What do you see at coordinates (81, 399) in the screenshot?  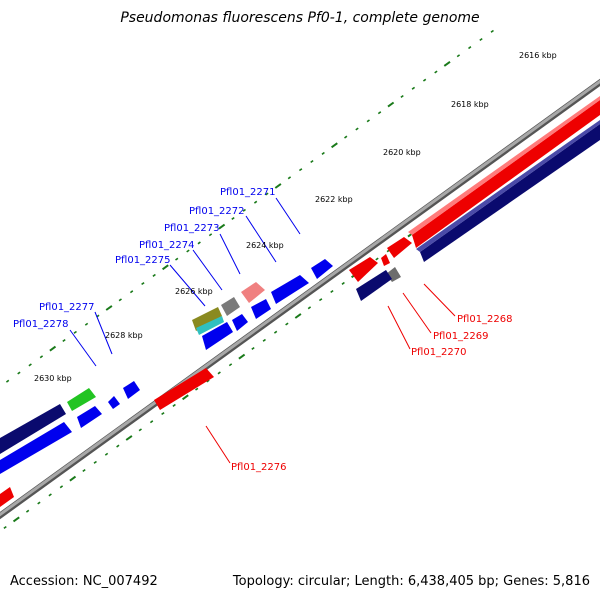 I see `gene-block-green` at bounding box center [81, 399].